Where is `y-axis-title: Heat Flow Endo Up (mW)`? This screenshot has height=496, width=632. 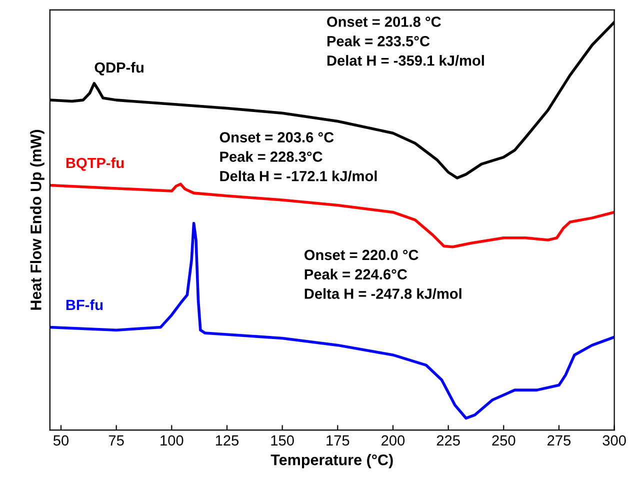 y-axis-title: Heat Flow Endo Up (mW) is located at coordinates (37, 220).